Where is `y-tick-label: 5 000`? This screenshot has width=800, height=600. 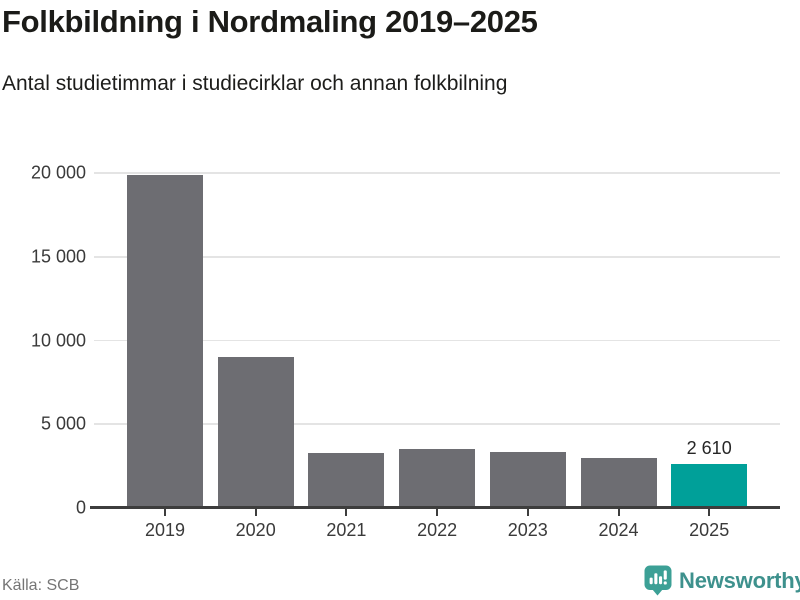
y-tick-label: 5 000 is located at coordinates (63, 423).